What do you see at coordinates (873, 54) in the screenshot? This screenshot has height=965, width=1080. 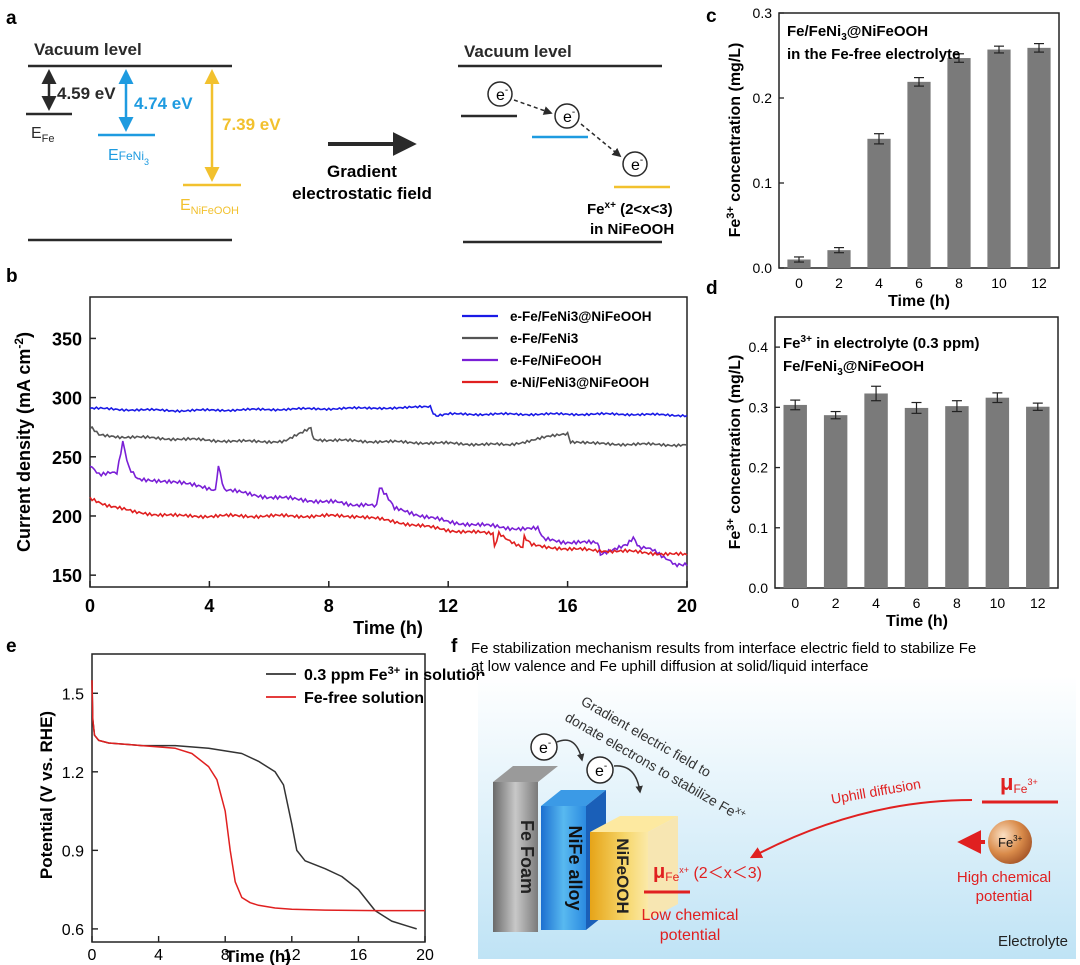 I see `annotation-c-2: in the Fe-free electrolyte` at bounding box center [873, 54].